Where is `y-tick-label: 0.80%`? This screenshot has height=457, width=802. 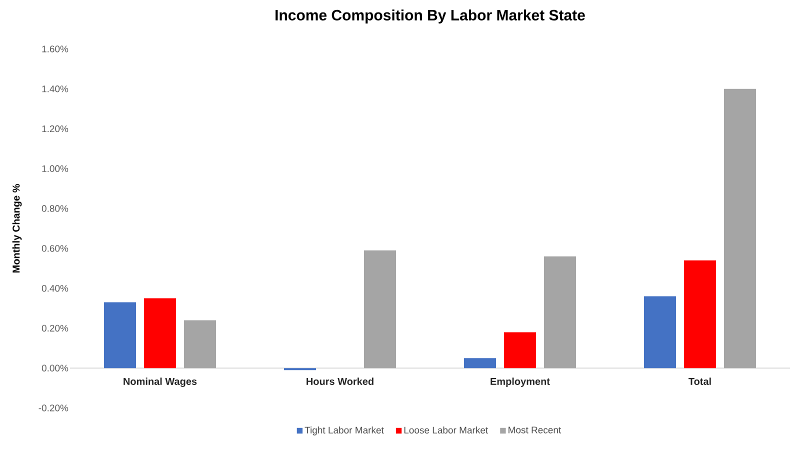
y-tick-label: 0.80% is located at coordinates (55, 208).